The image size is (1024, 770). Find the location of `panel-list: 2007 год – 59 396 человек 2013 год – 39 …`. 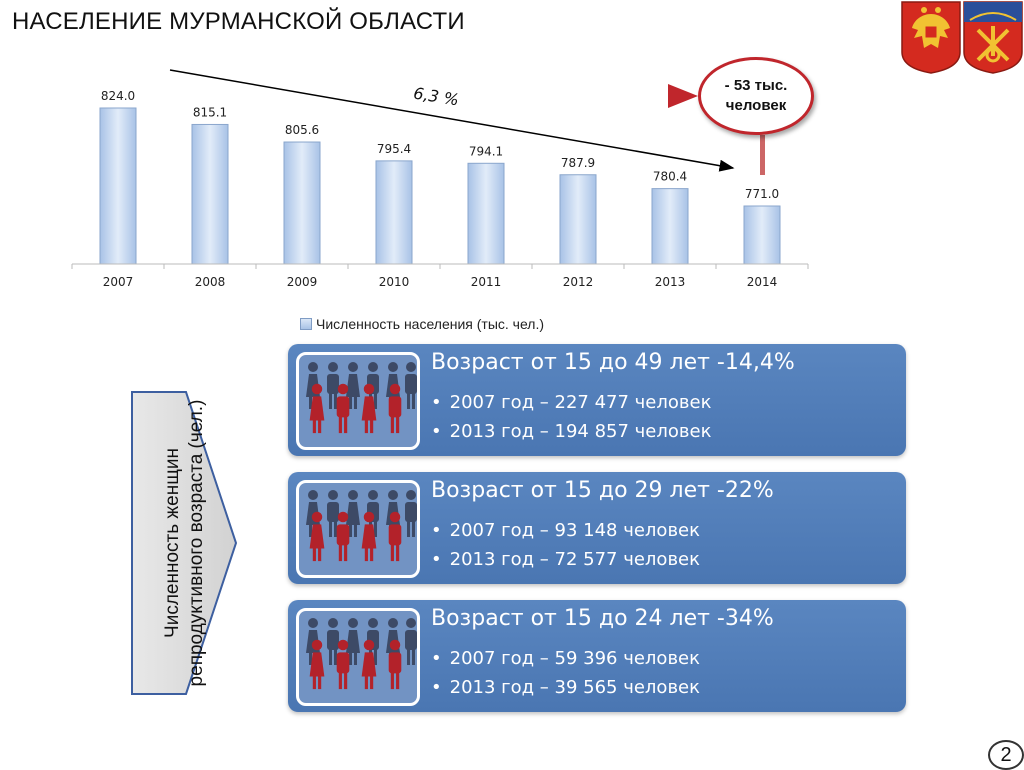

panel-list: 2007 год – 59 396 человек 2013 год – 39 … is located at coordinates (565, 673).